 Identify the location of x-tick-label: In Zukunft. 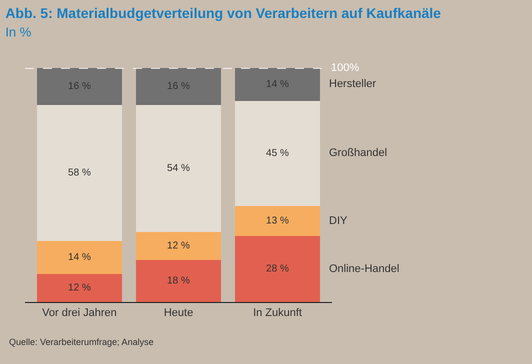
(277, 313).